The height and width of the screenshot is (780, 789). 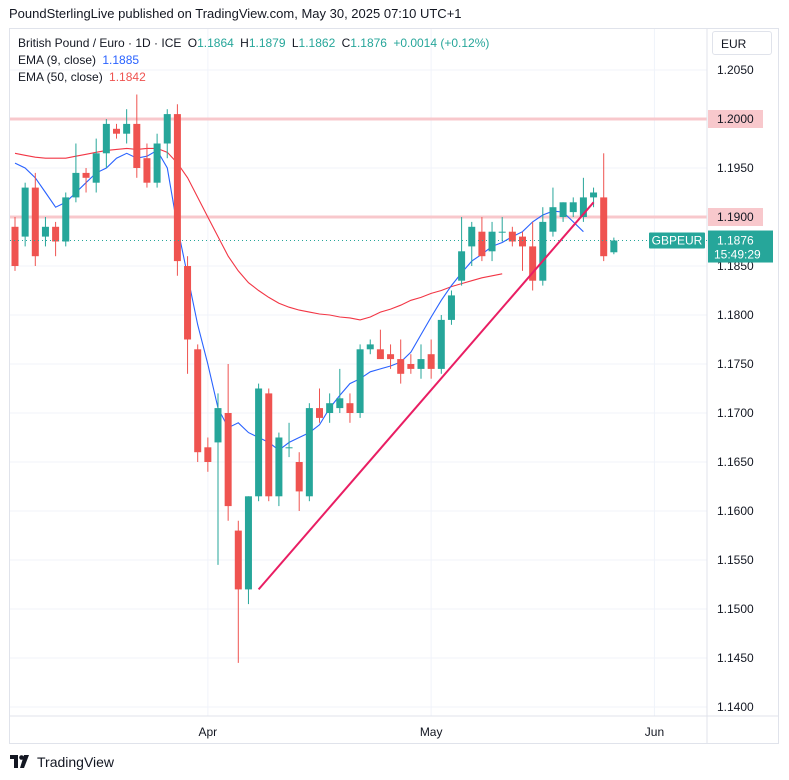 What do you see at coordinates (735, 560) in the screenshot?
I see `y-tick-label: 1.1550` at bounding box center [735, 560].